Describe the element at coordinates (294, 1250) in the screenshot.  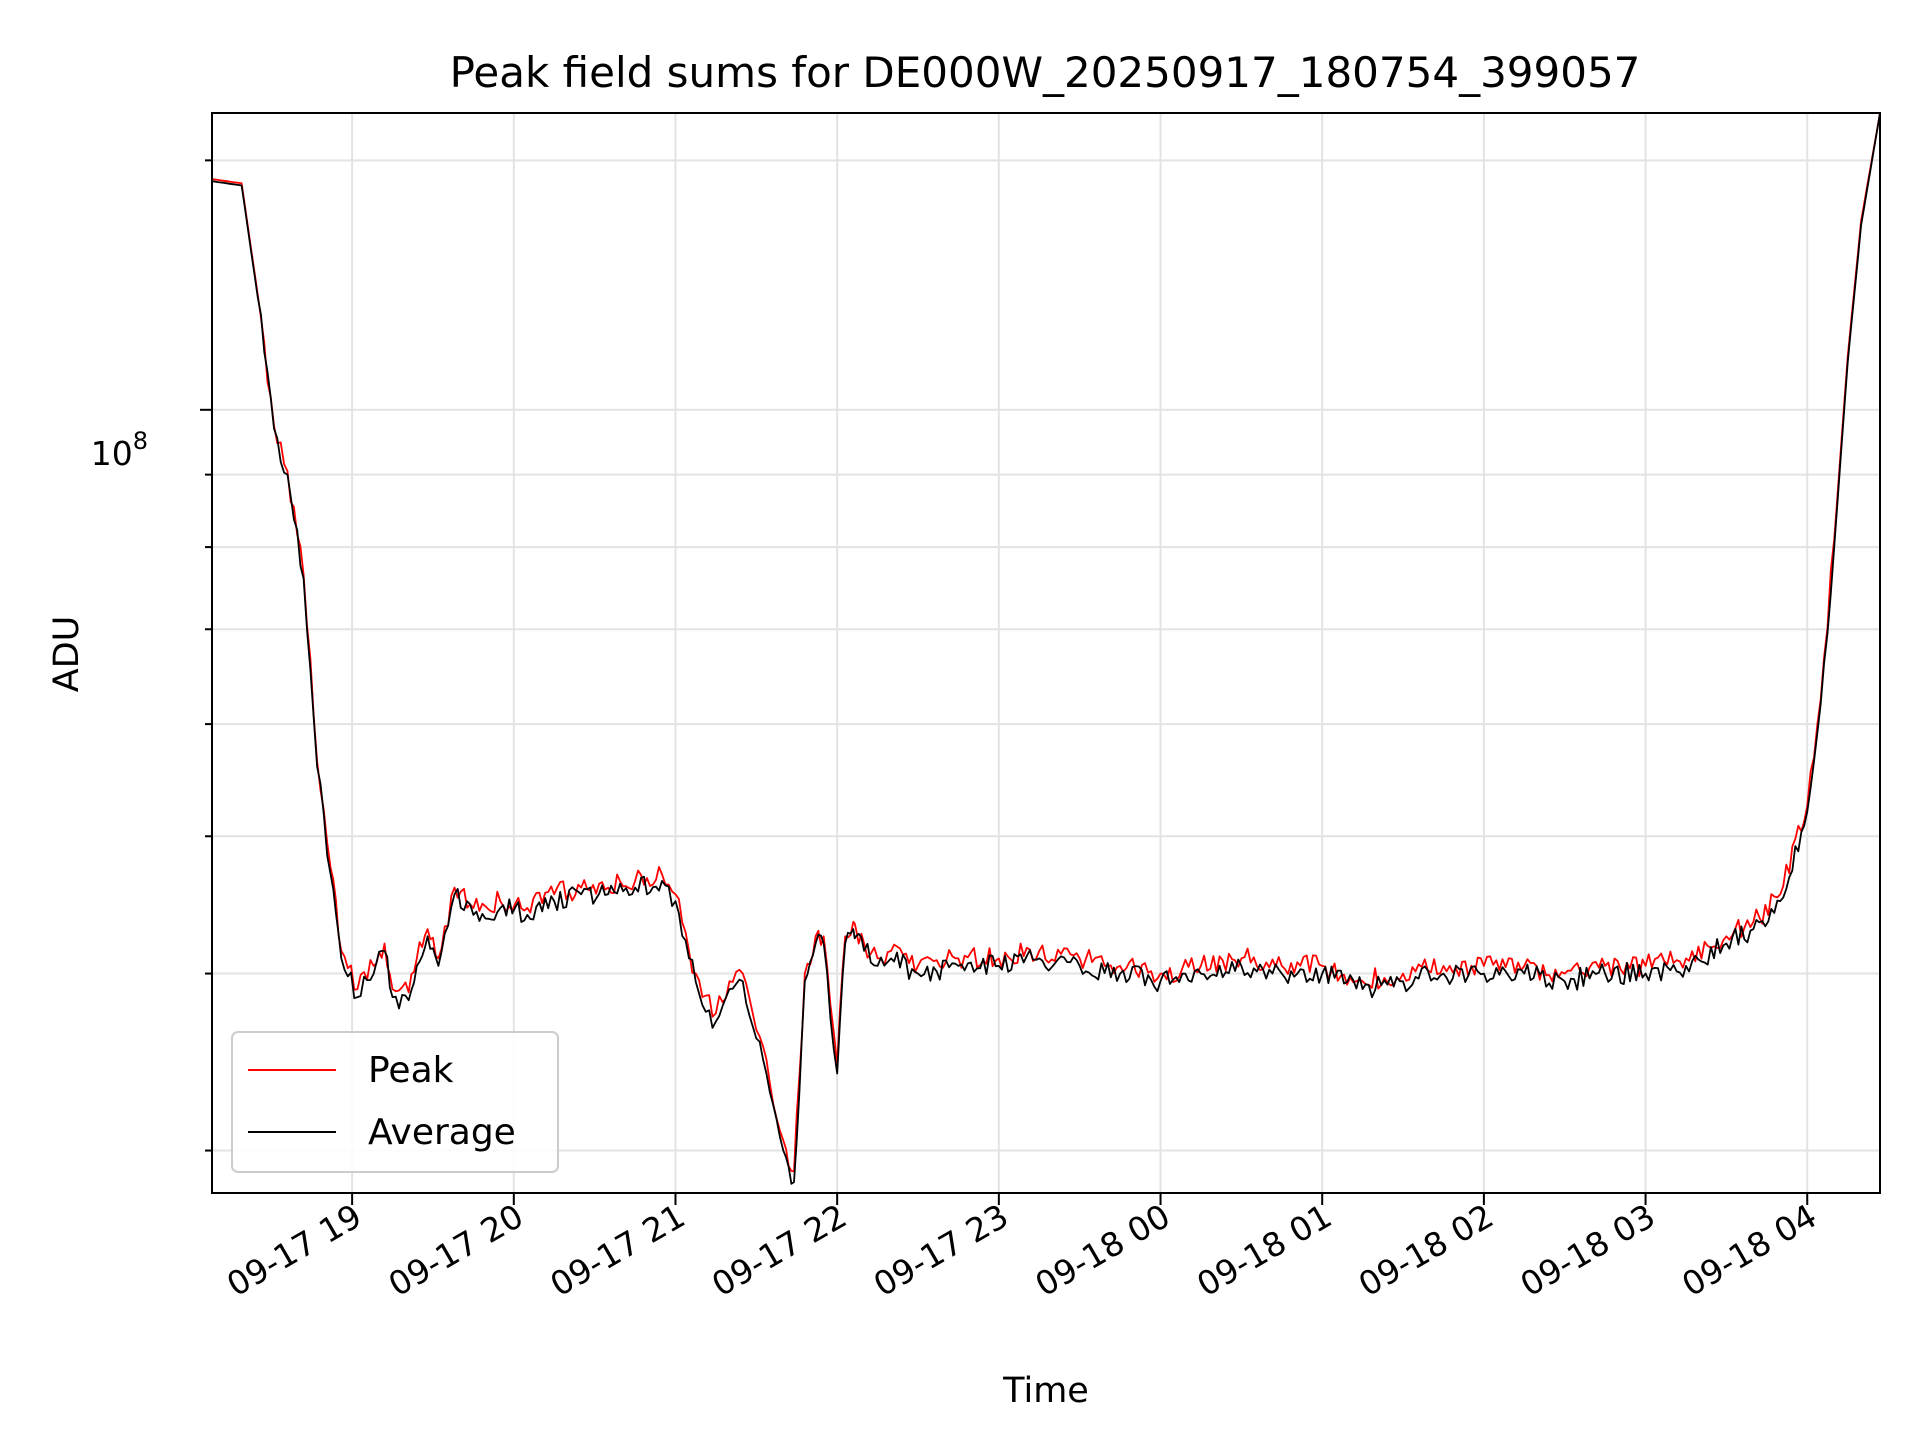
I see `x-tick-label: 09-17 19` at that location.